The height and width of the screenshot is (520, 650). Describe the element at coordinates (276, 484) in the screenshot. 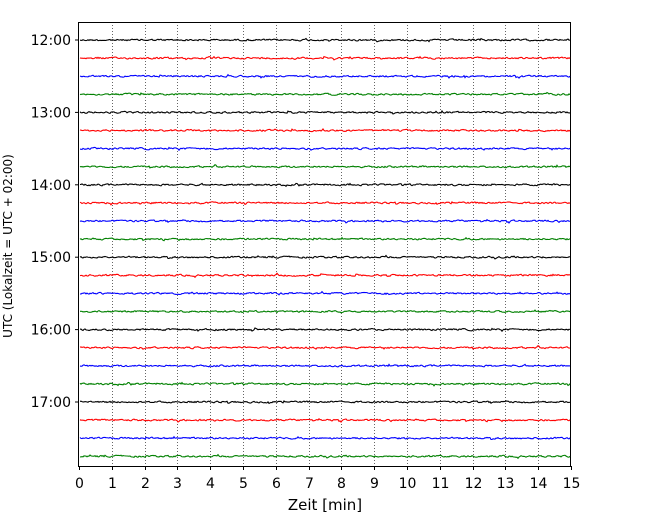

I see `x-tick-label: 6` at that location.